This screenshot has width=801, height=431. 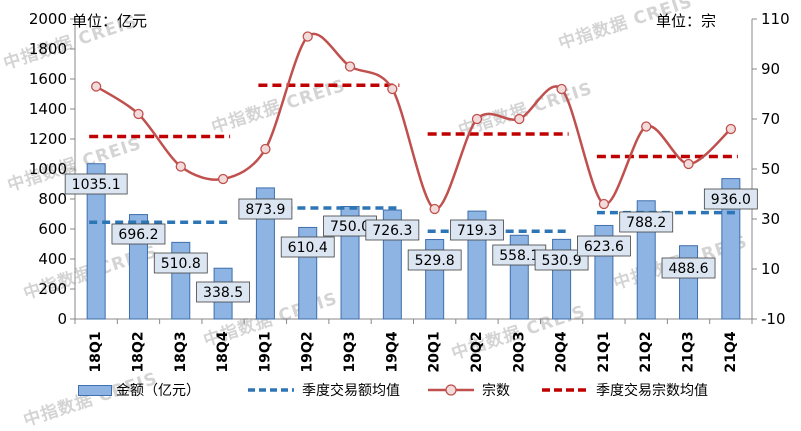 I want to click on data-label: 788.2, so click(x=646, y=223).